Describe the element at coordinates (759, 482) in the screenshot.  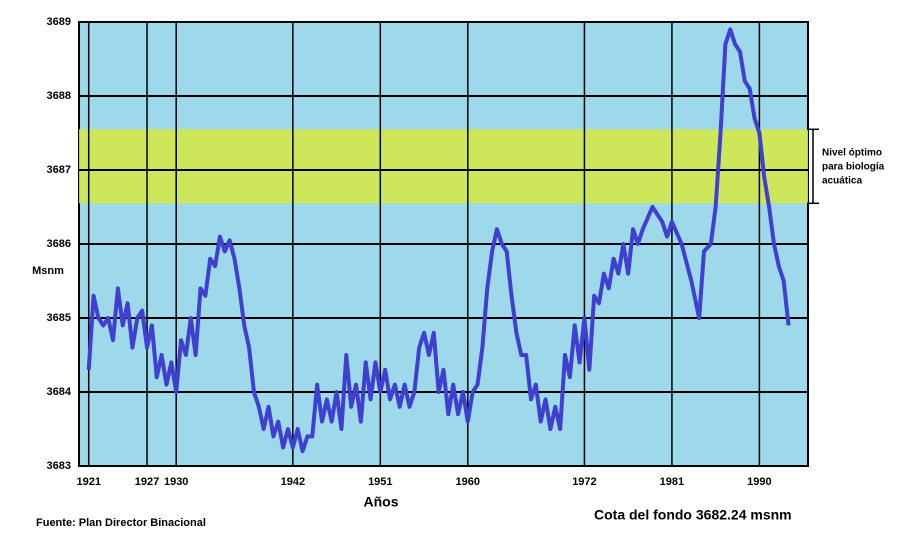
I see `x-tick-label: 1990` at that location.